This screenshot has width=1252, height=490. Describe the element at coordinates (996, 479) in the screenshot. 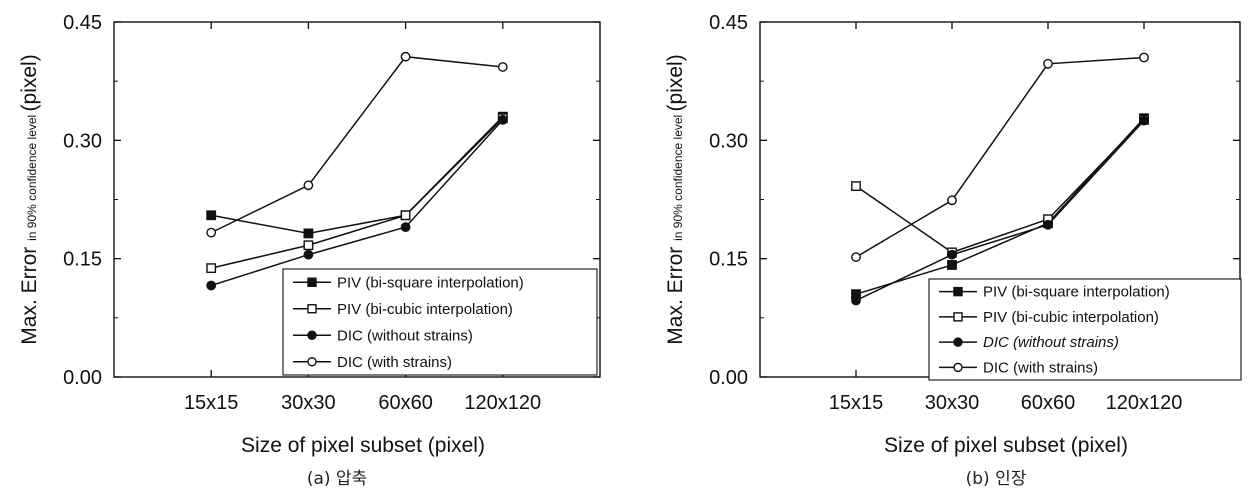

I see `figure-caption: (b) 인장` at that location.